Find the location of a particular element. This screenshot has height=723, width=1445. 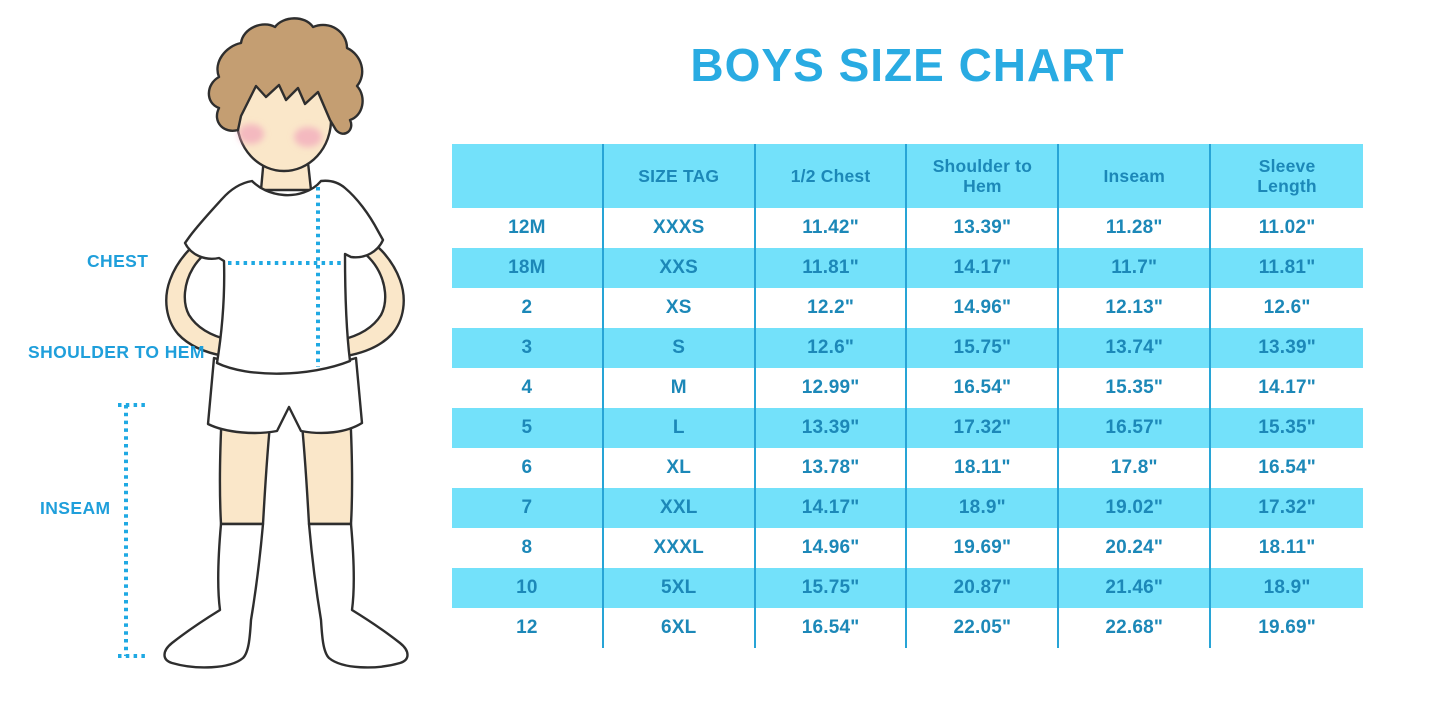

page-title: BOYS SIZE CHART is located at coordinates (907, 65).